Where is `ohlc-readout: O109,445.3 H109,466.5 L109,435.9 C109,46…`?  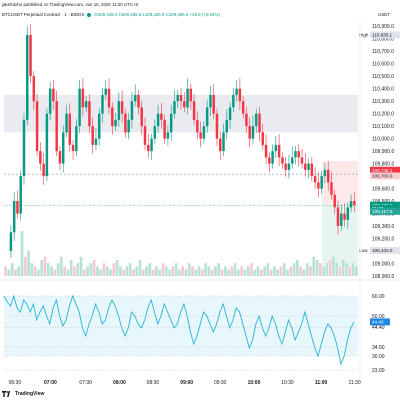 ohlc-readout: O109,445.3 H109,466.5 L109,435.9 C109,46… is located at coordinates (157, 14).